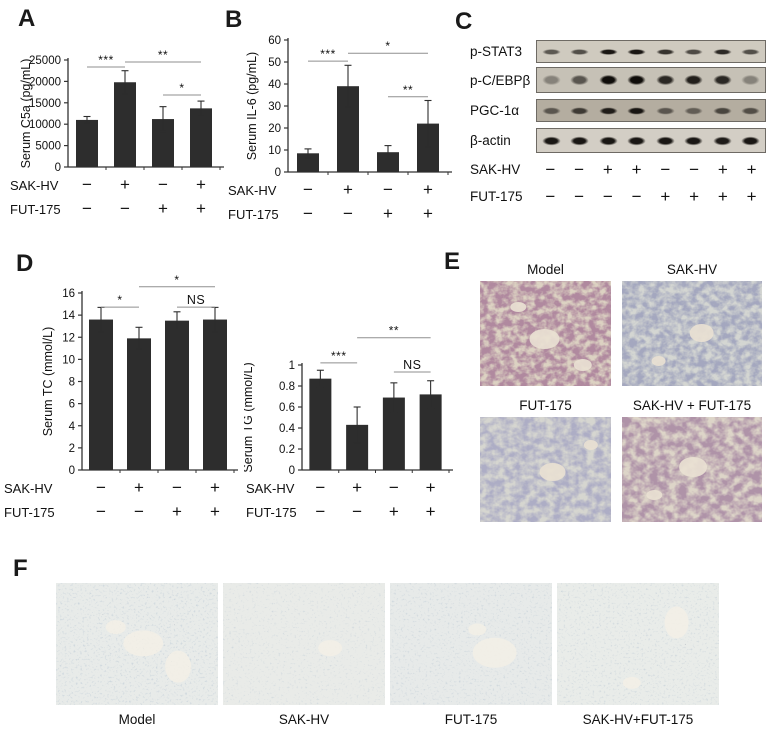 The height and width of the screenshot is (734, 772). Describe the element at coordinates (274, 129) in the screenshot. I see `y-tick-label: 20` at that location.